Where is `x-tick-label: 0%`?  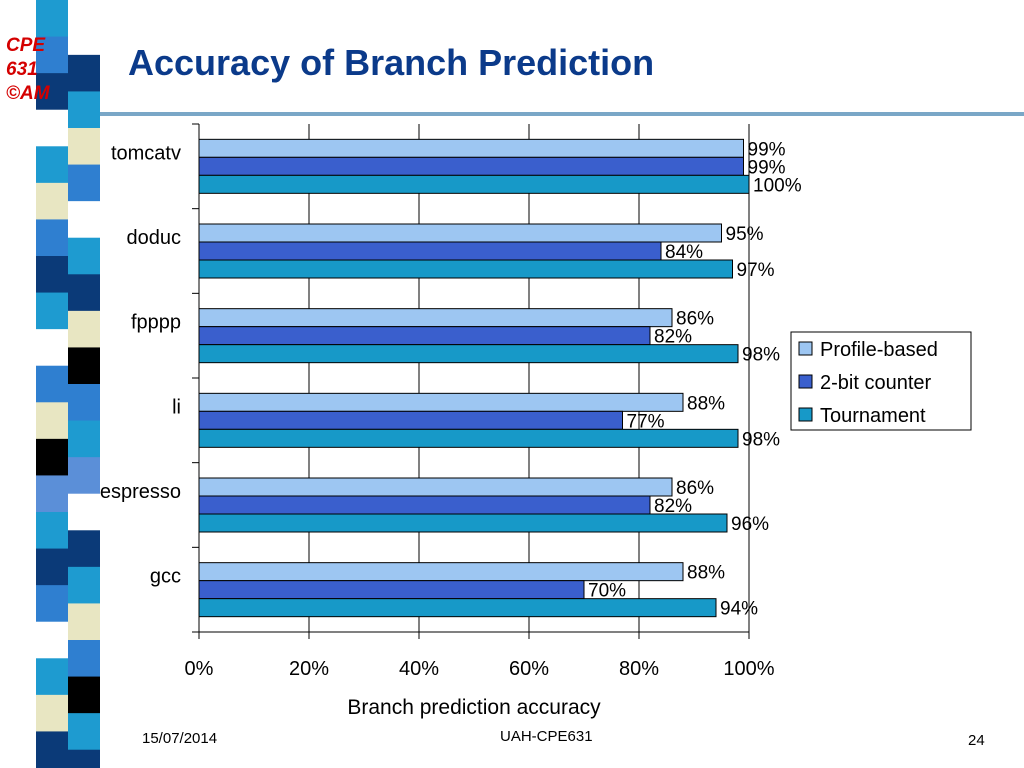 x-tick-label: 0% is located at coordinates (199, 669).